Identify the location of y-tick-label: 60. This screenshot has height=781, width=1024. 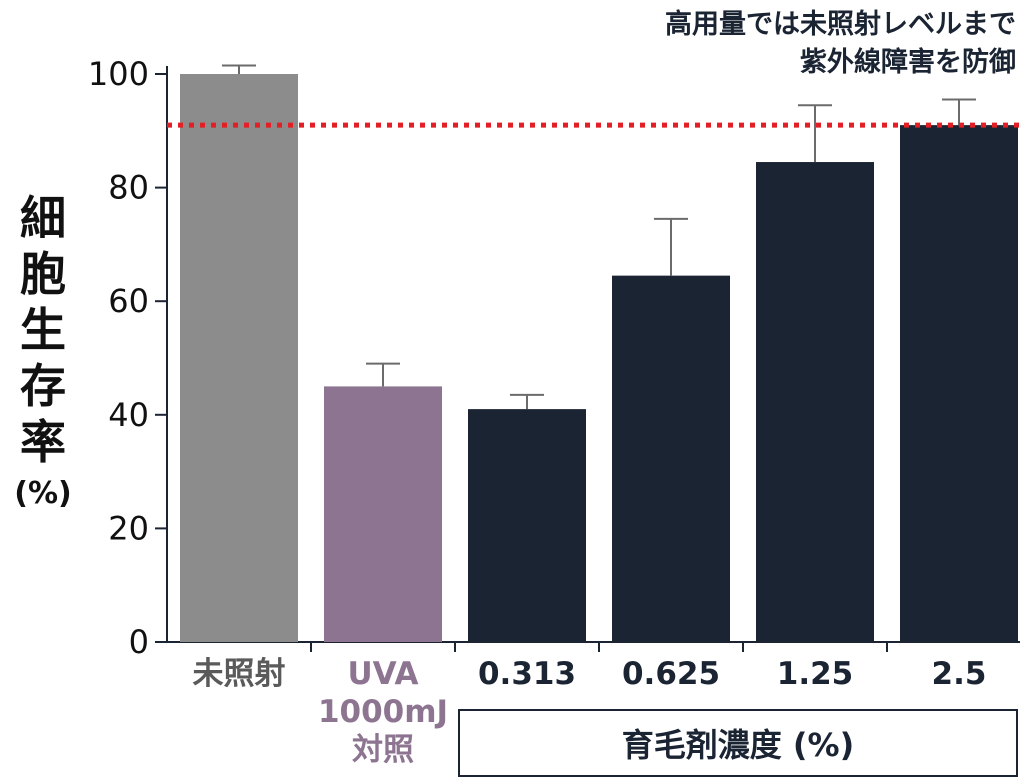
(128, 301).